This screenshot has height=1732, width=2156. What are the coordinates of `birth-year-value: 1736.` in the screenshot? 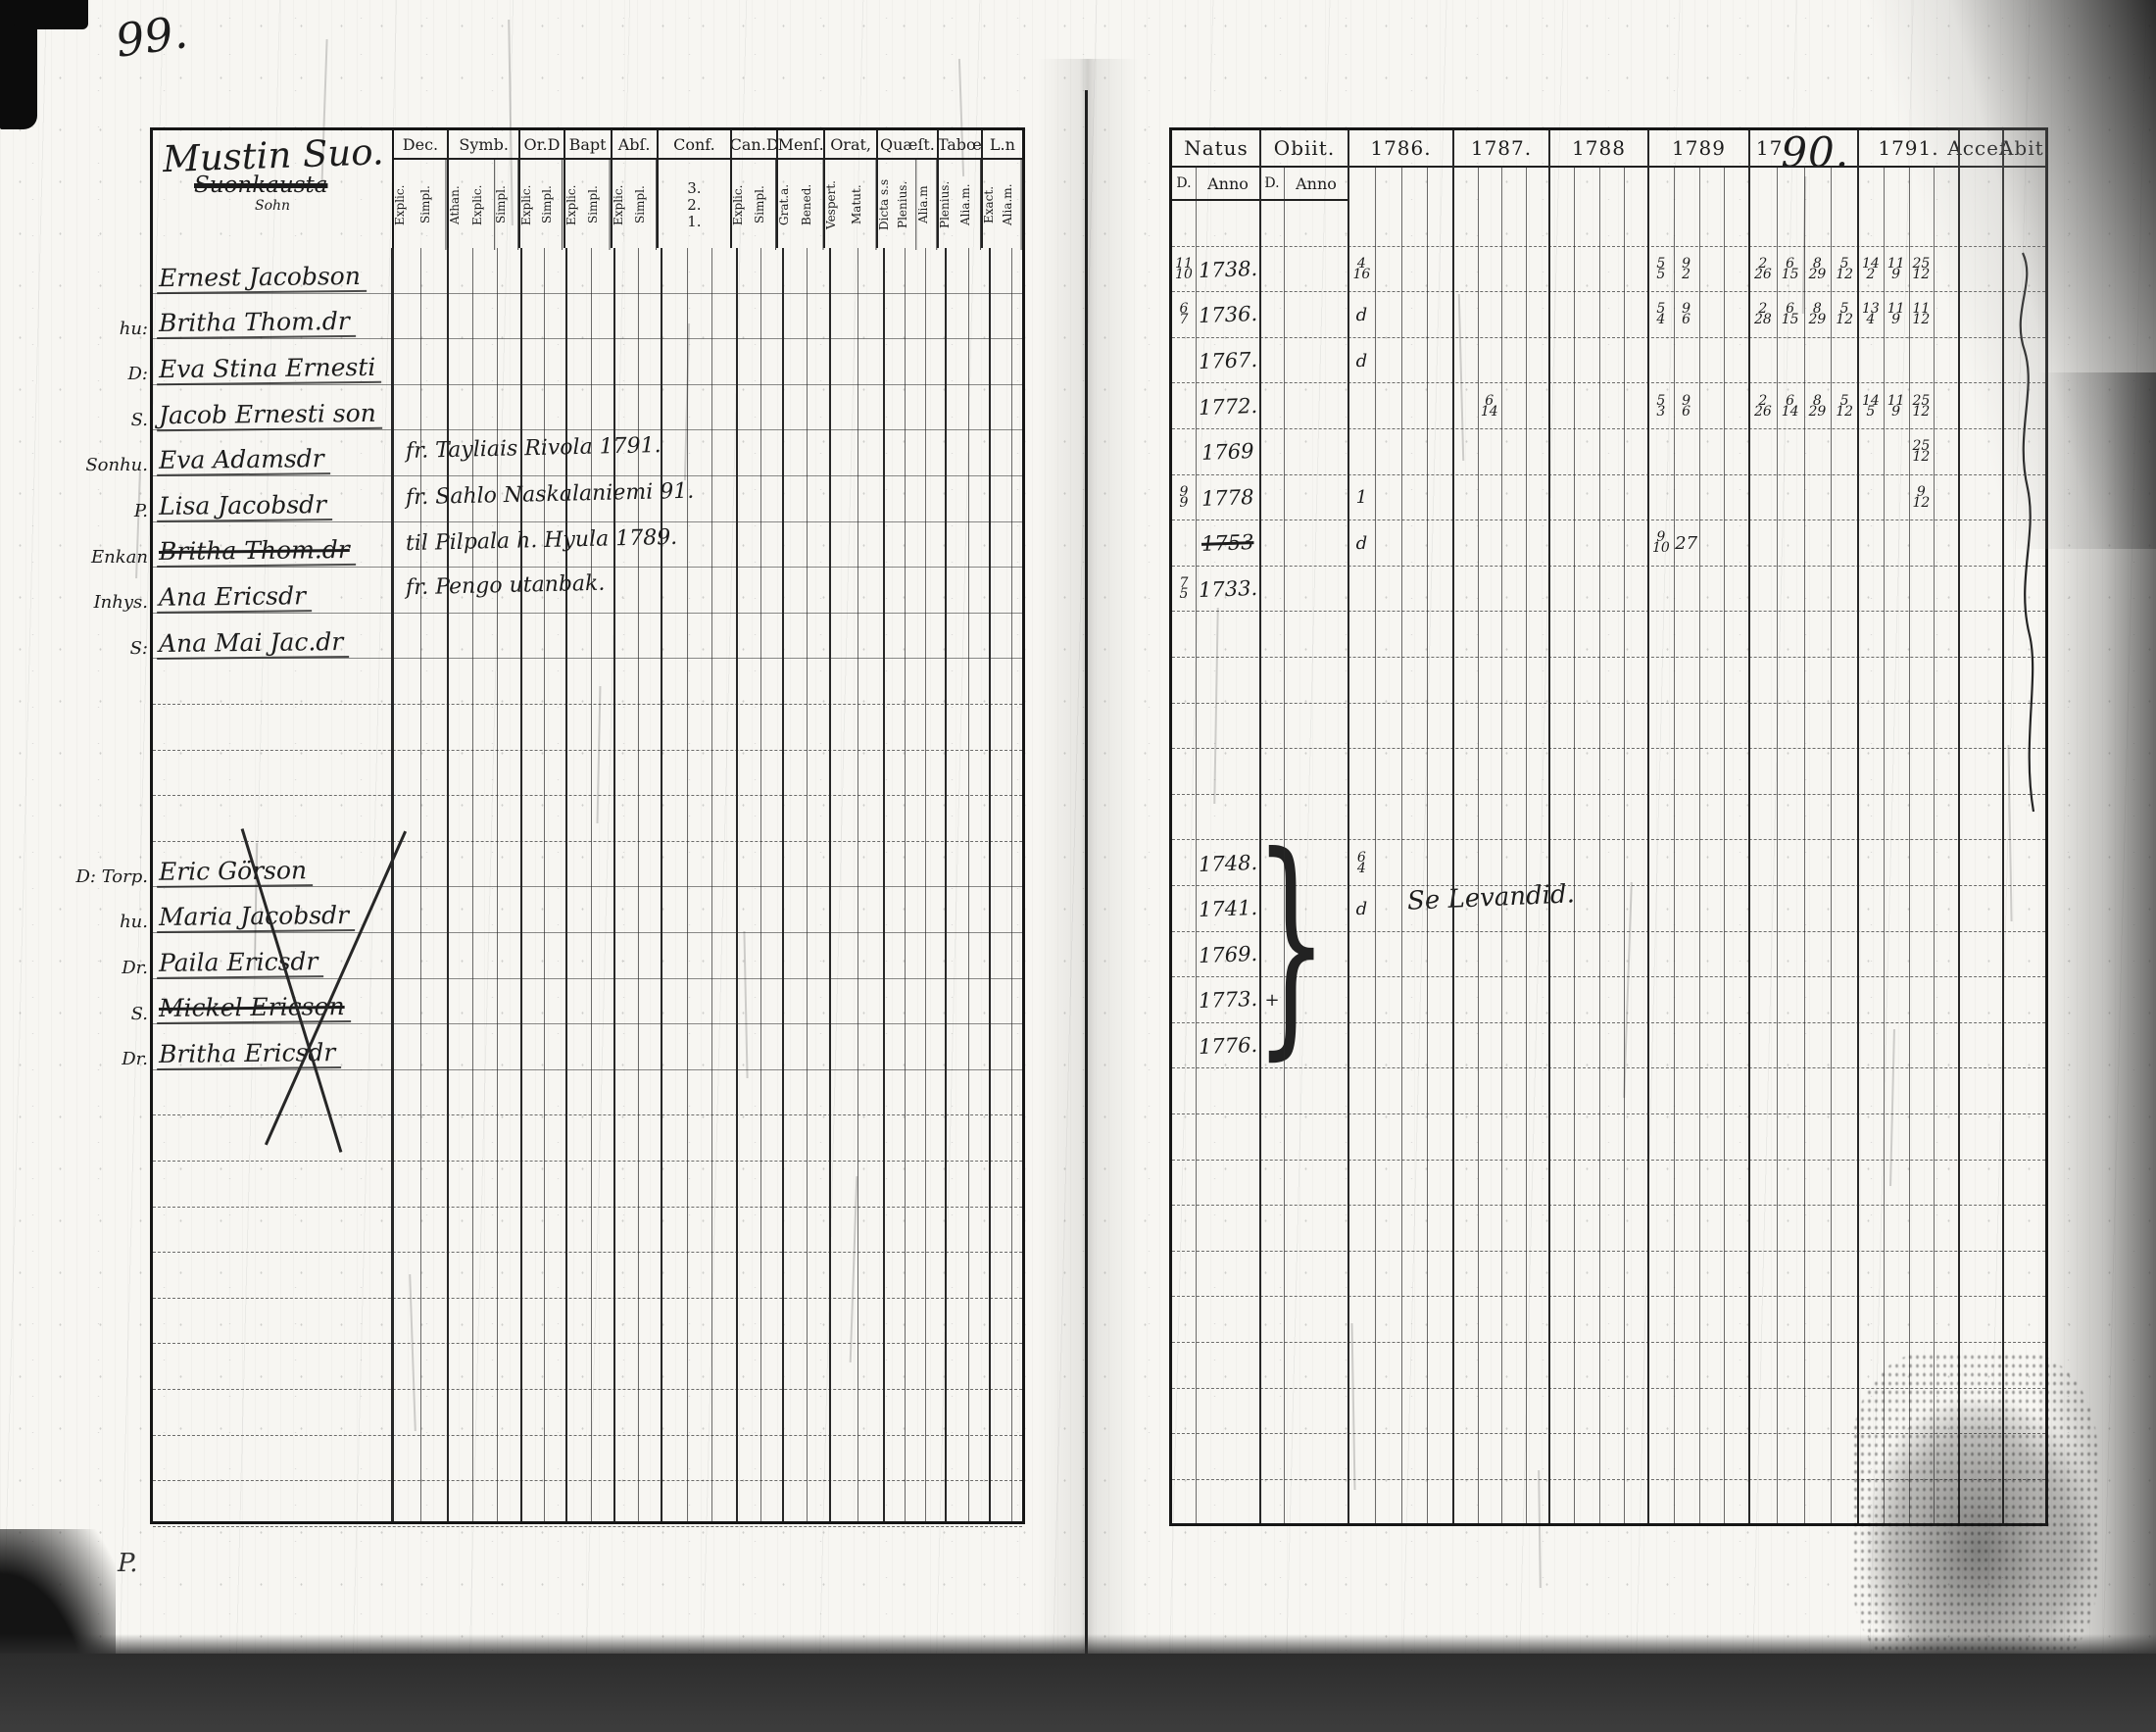 It's located at (1228, 315).